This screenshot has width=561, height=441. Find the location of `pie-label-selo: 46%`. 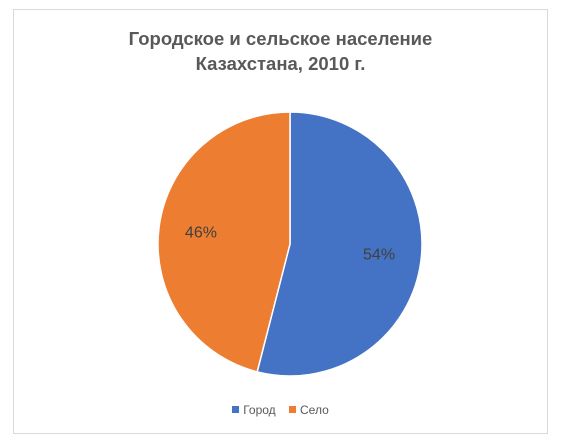

pie-label-selo: 46% is located at coordinates (201, 232).